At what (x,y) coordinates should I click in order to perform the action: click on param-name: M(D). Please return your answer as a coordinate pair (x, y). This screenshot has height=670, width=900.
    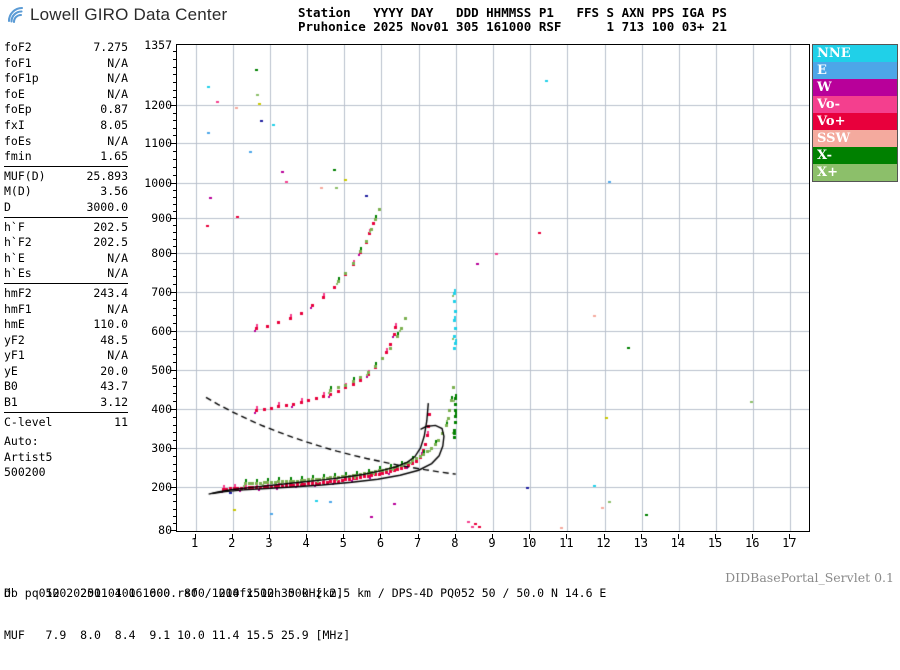
    Looking at the image, I should click on (18, 191).